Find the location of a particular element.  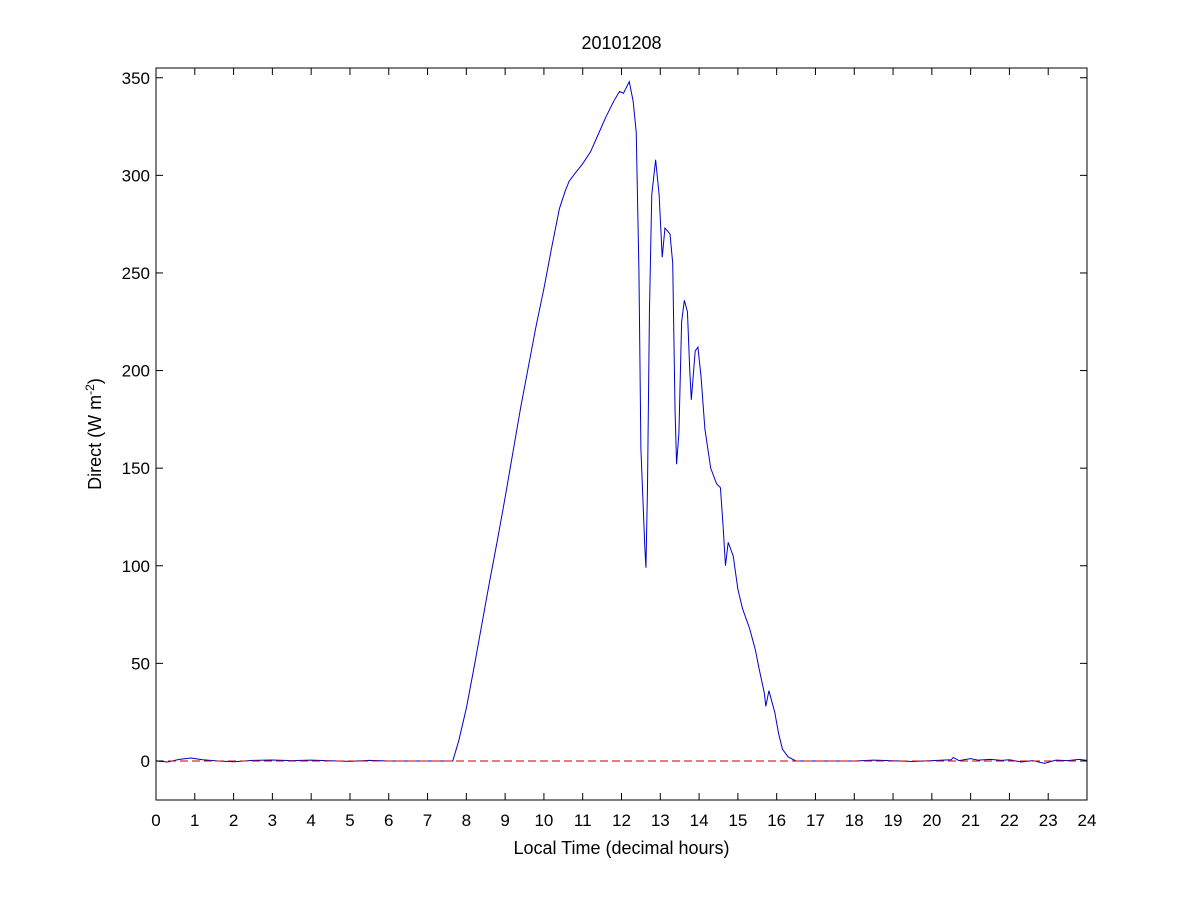

x-tick-label: 13 is located at coordinates (660, 820).